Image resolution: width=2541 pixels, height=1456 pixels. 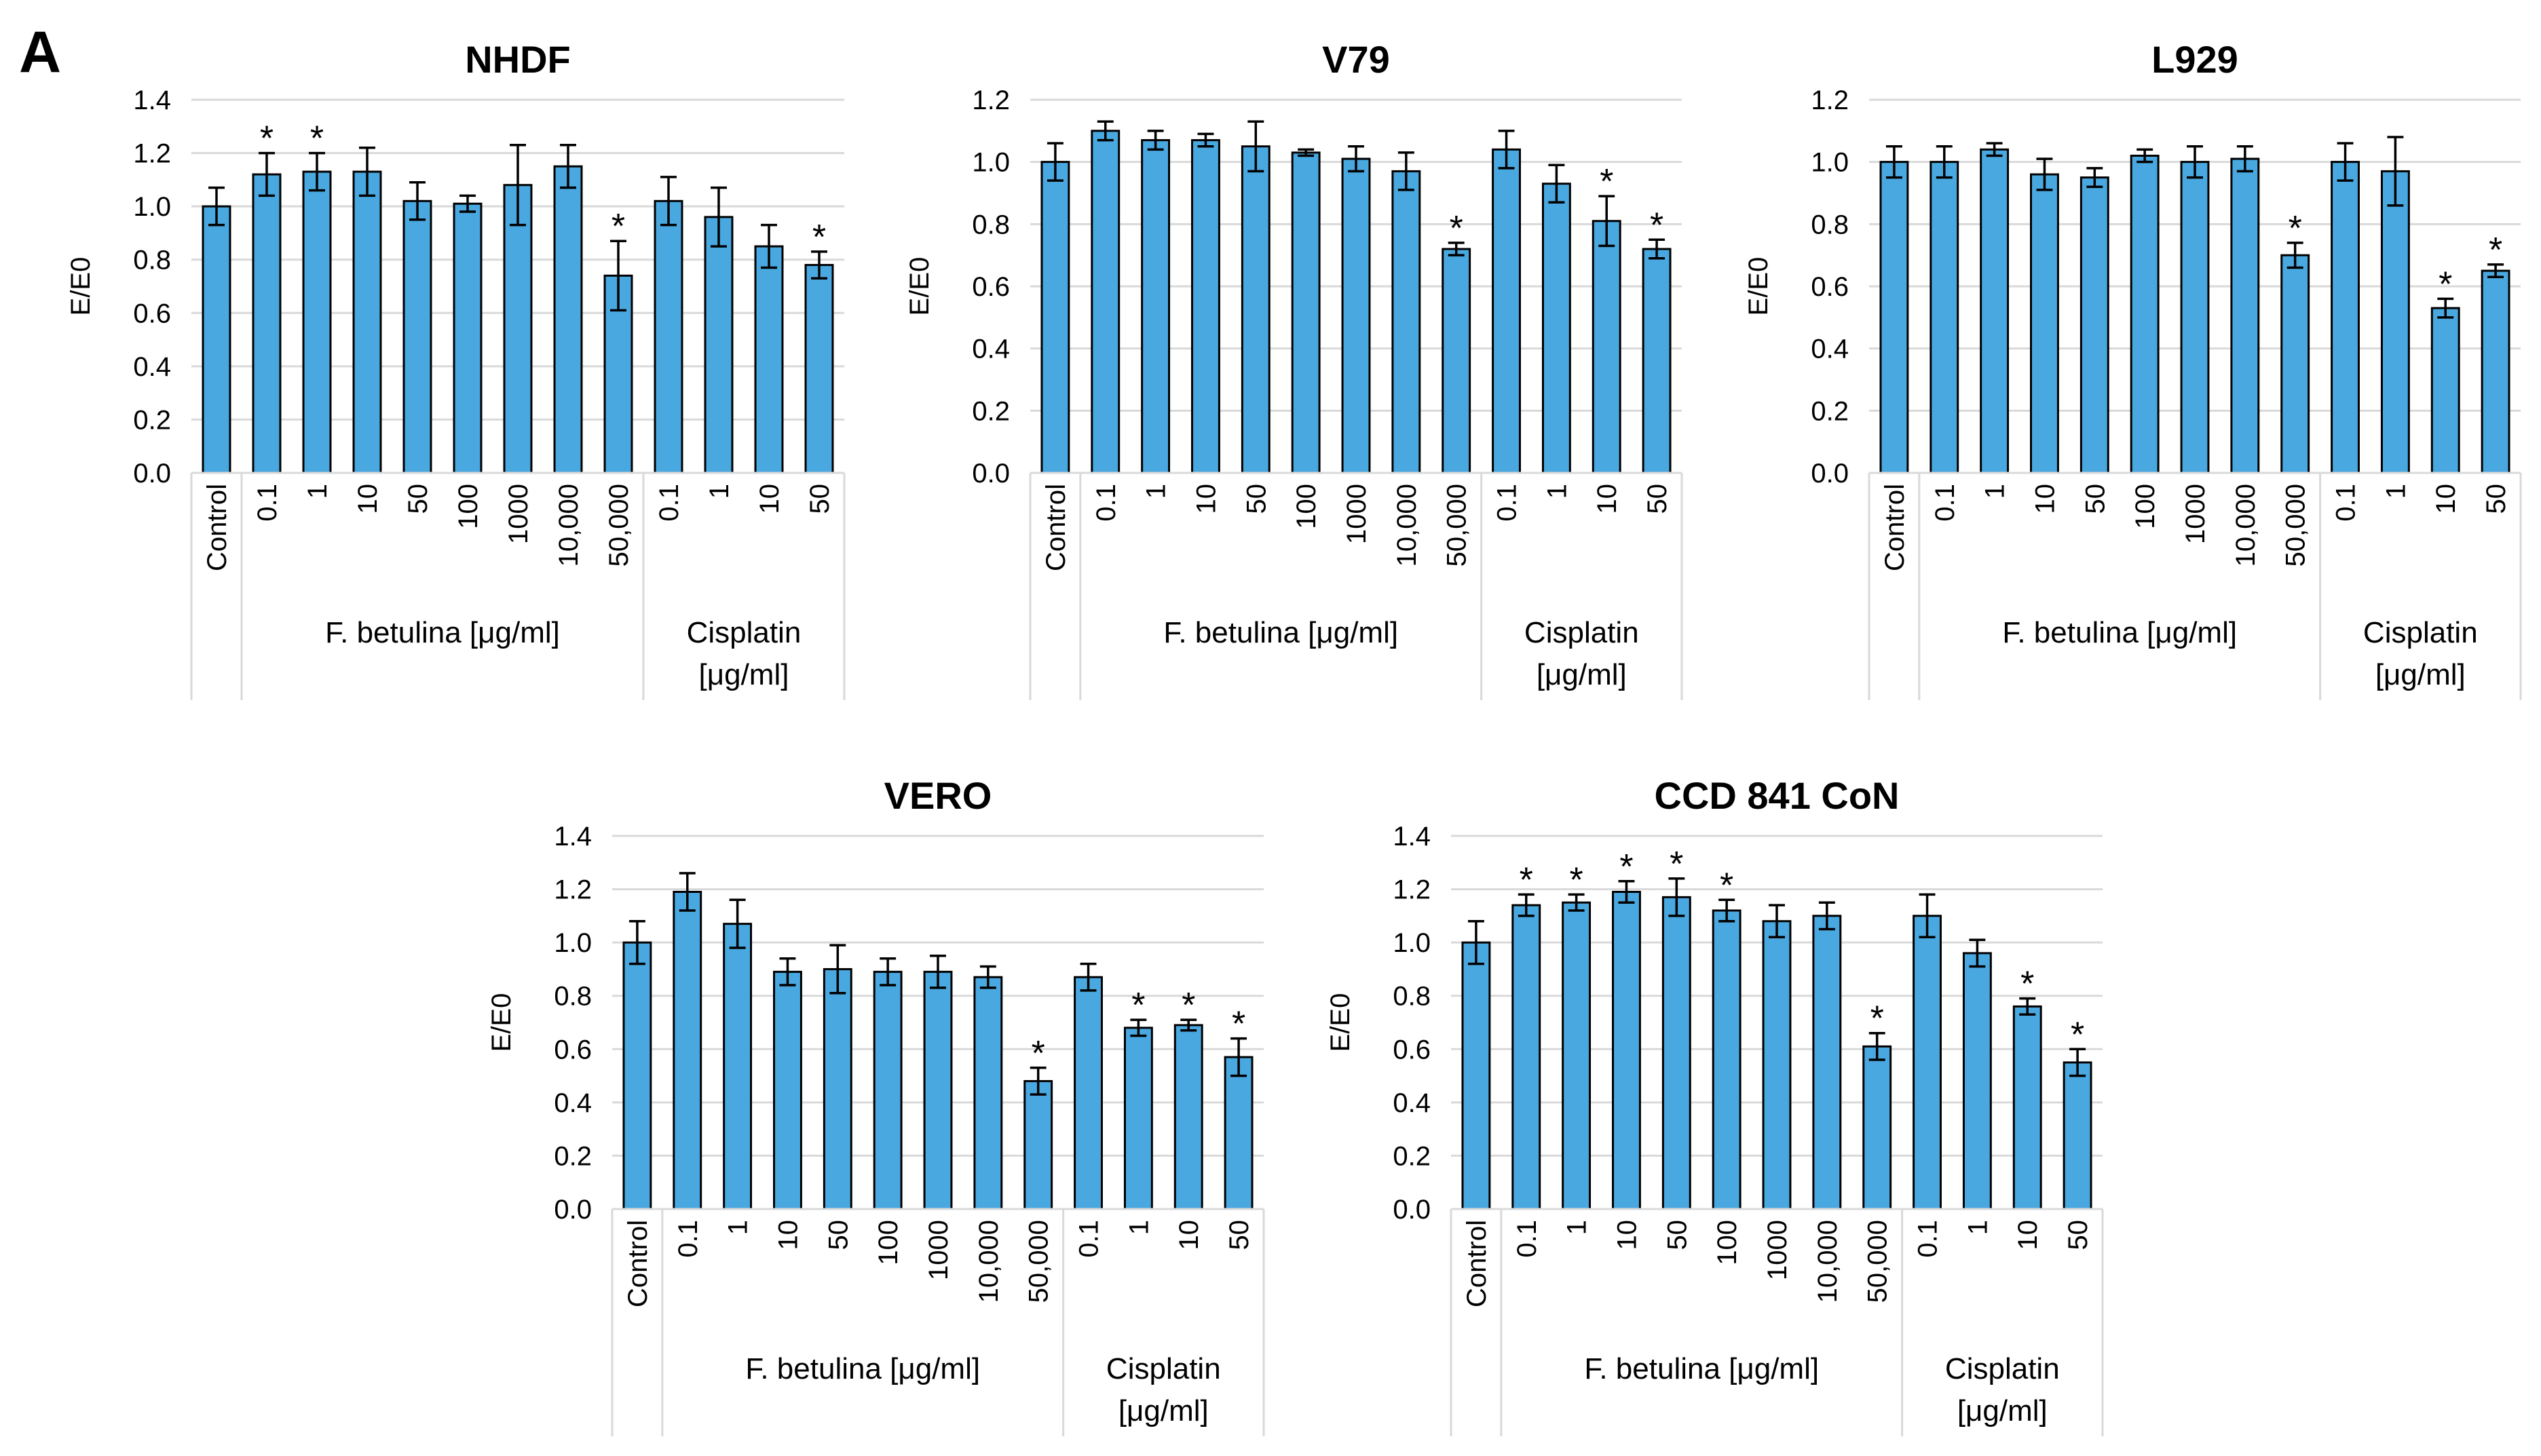 I want to click on group-label: [μg/ml], so click(x=2420, y=674).